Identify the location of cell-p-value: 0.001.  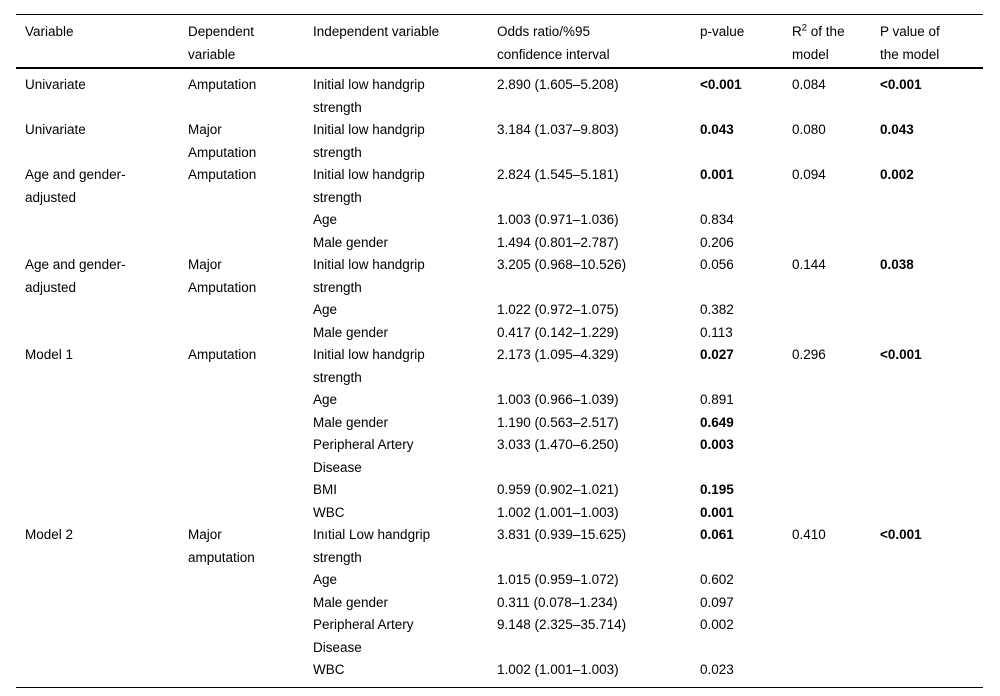
(717, 174).